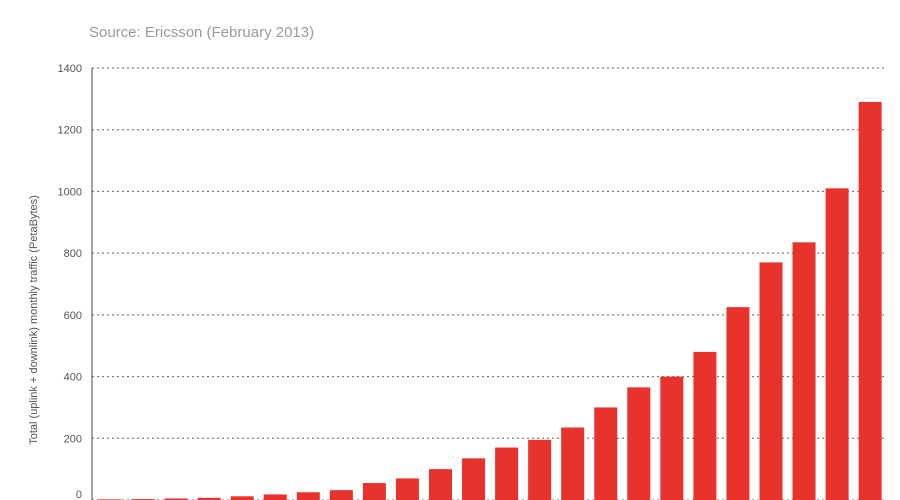  Describe the element at coordinates (70, 192) in the screenshot. I see `y-tick-label: 1000` at that location.